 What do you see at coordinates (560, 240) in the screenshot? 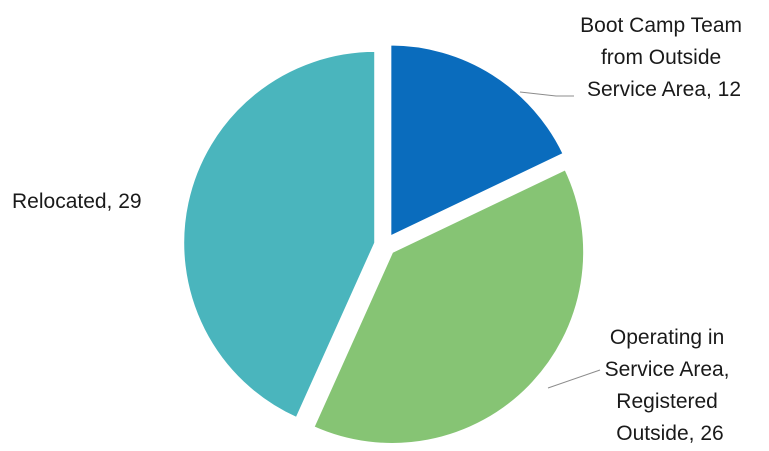
I see `label-leader-lines` at bounding box center [560, 240].